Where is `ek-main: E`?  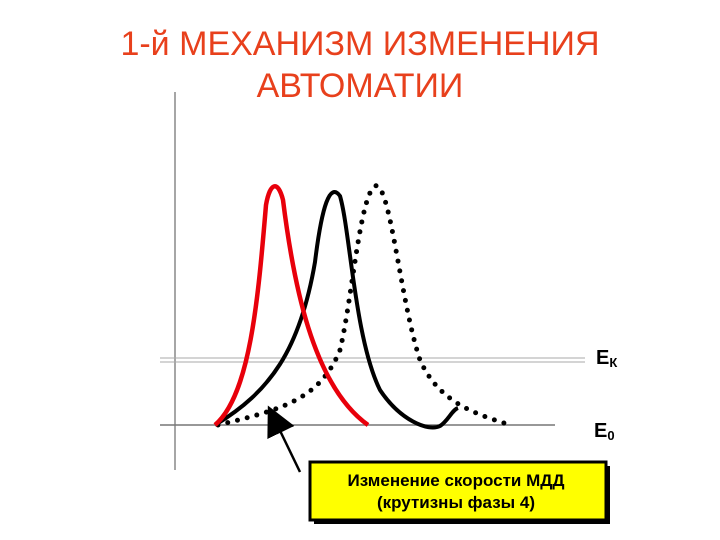
ek-main: E is located at coordinates (602, 358).